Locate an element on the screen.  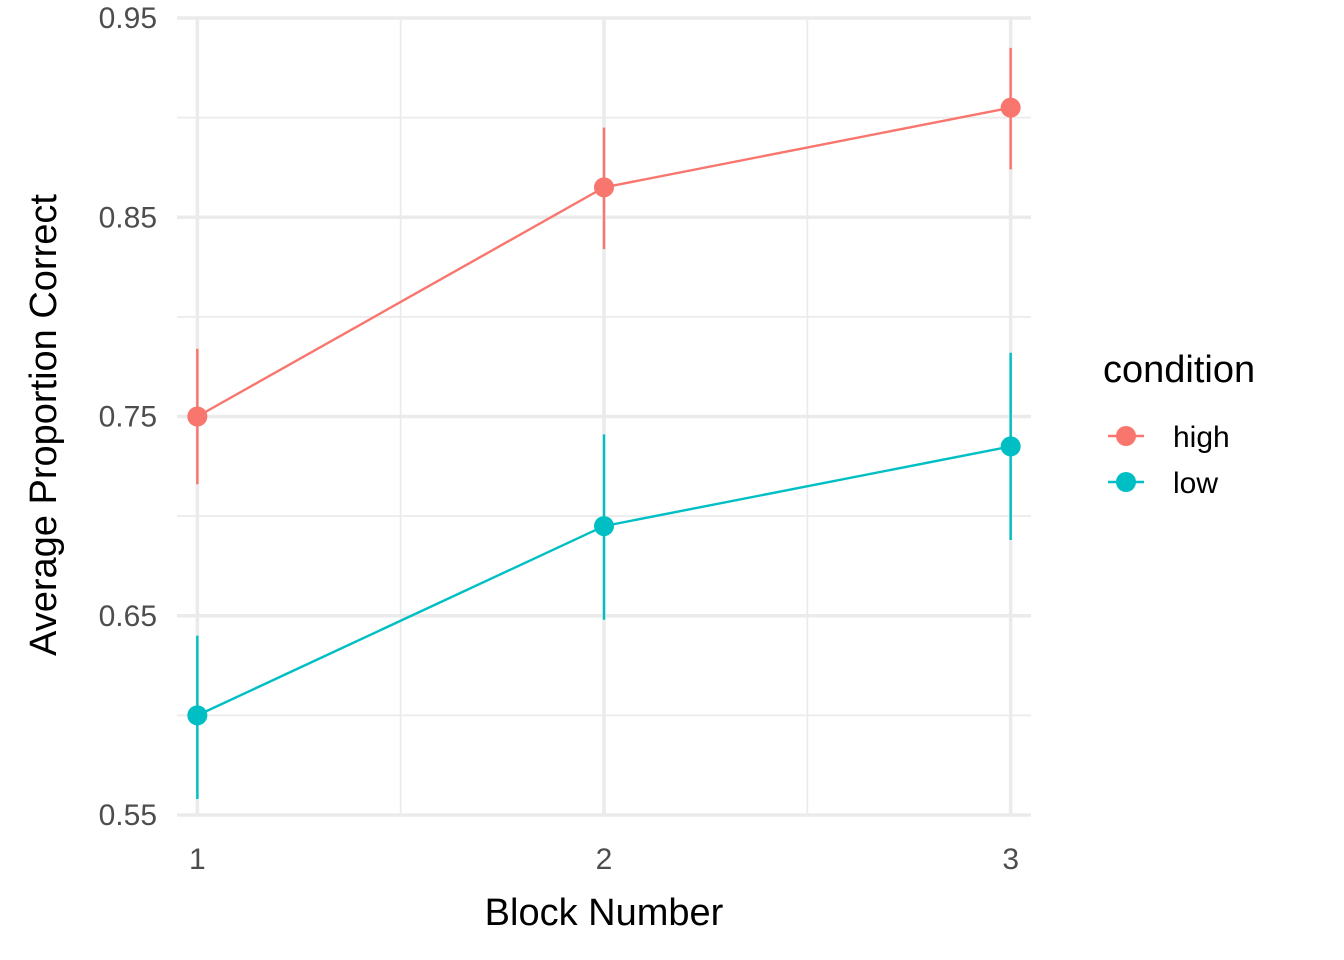
y-tick-label: 0.85 is located at coordinates (128, 217).